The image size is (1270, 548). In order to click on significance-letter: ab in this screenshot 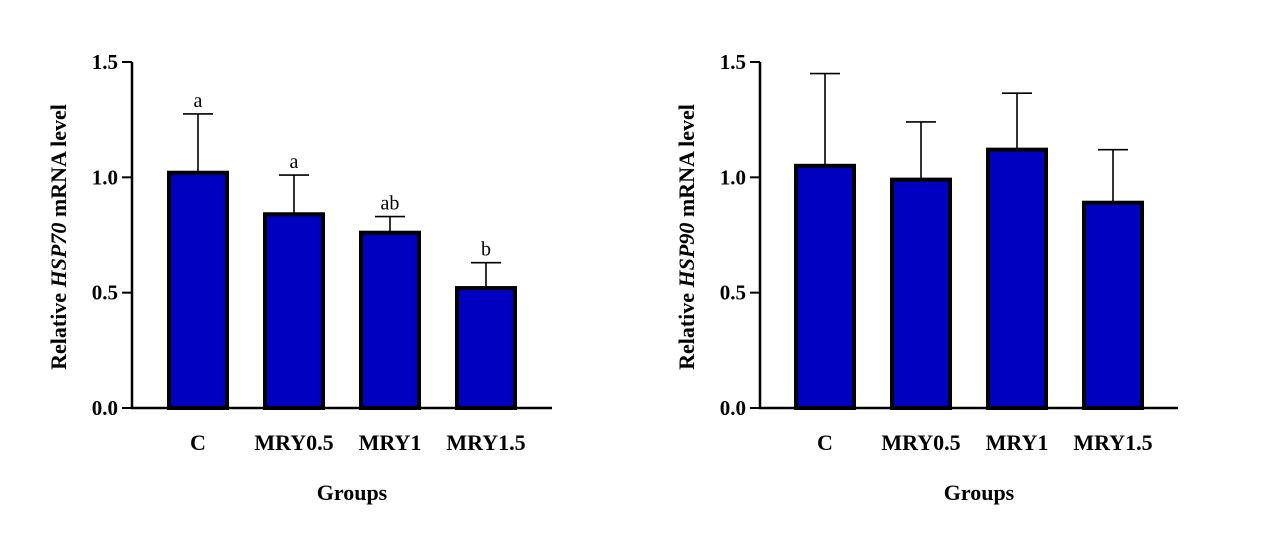, I will do `click(390, 204)`.